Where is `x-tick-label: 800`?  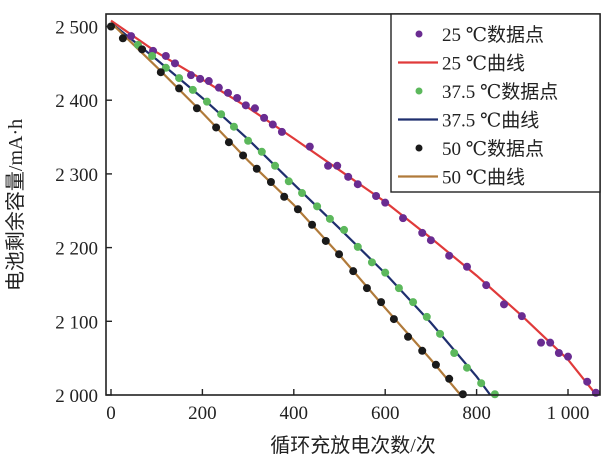
x-tick-label: 800 is located at coordinates (476, 413).